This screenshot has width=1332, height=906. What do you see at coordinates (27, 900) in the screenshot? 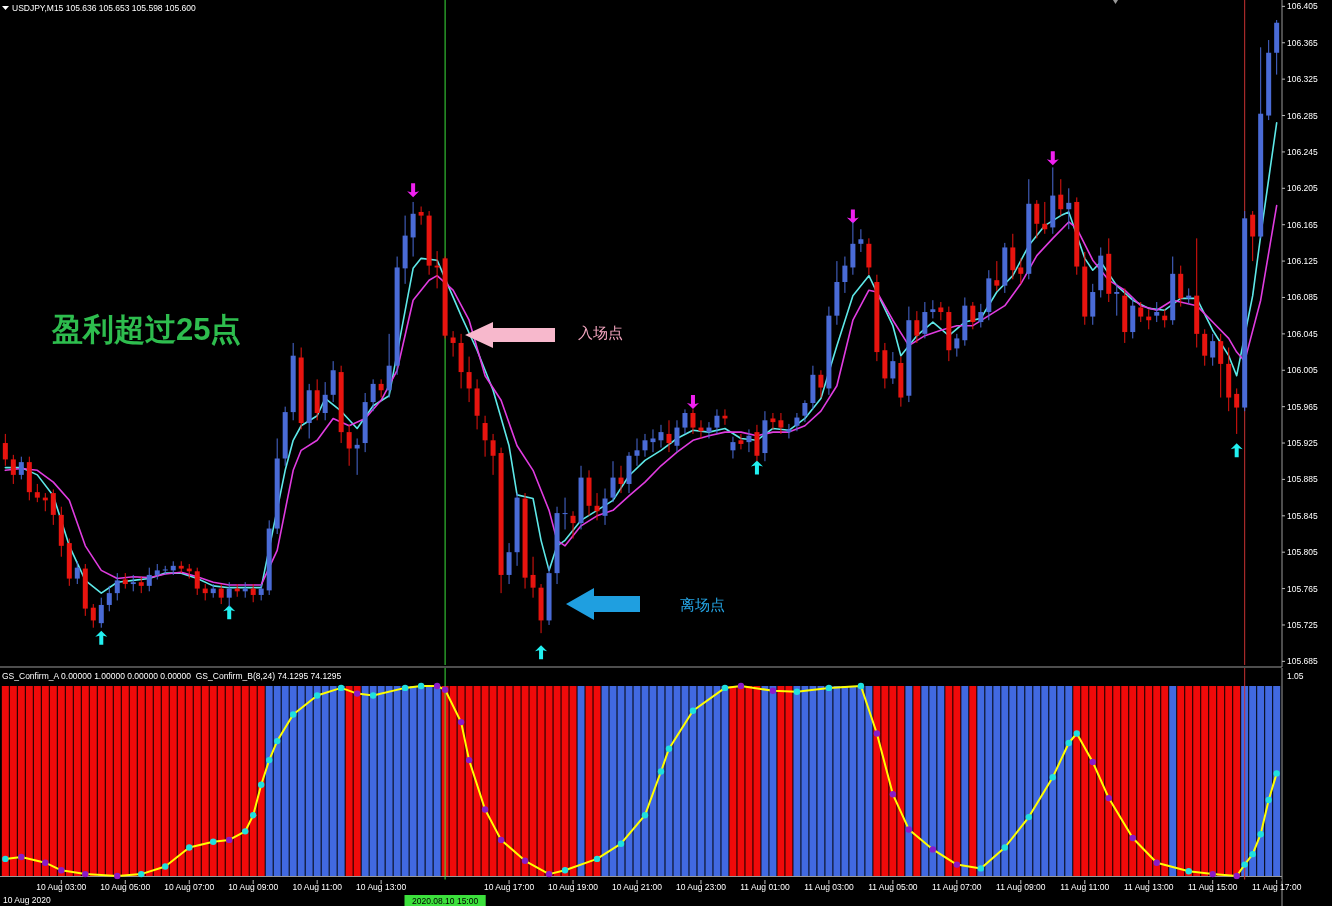
I see `text: 10 Aug 2020` at bounding box center [27, 900].